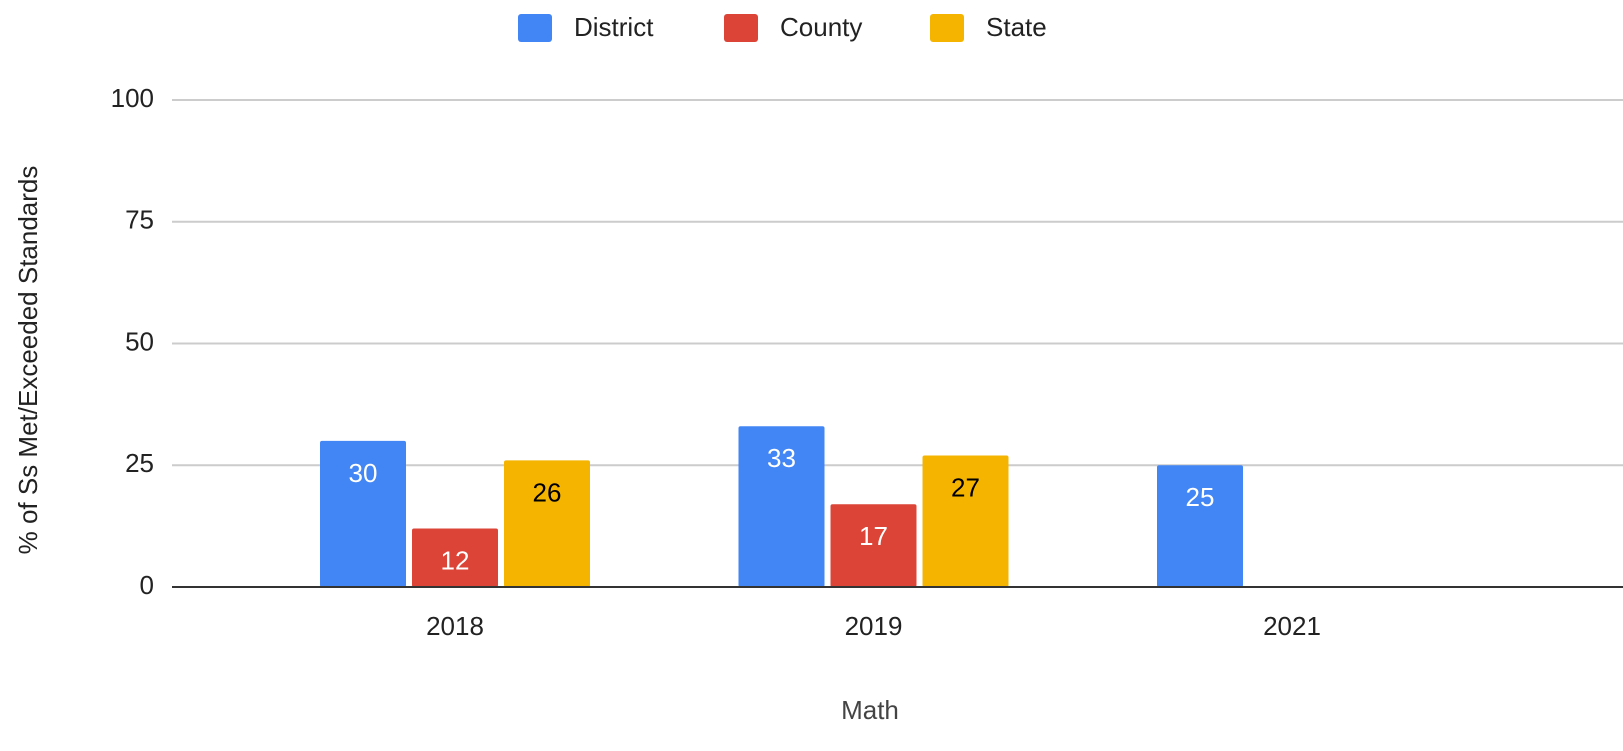  Describe the element at coordinates (455, 626) in the screenshot. I see `x-tick-label: 2018` at that location.